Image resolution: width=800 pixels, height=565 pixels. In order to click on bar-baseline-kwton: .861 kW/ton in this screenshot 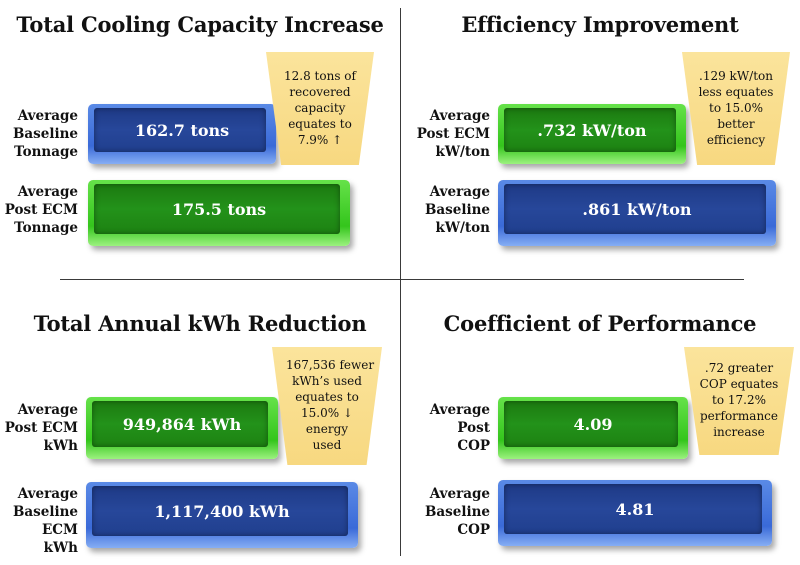, I will do `click(637, 213)`.